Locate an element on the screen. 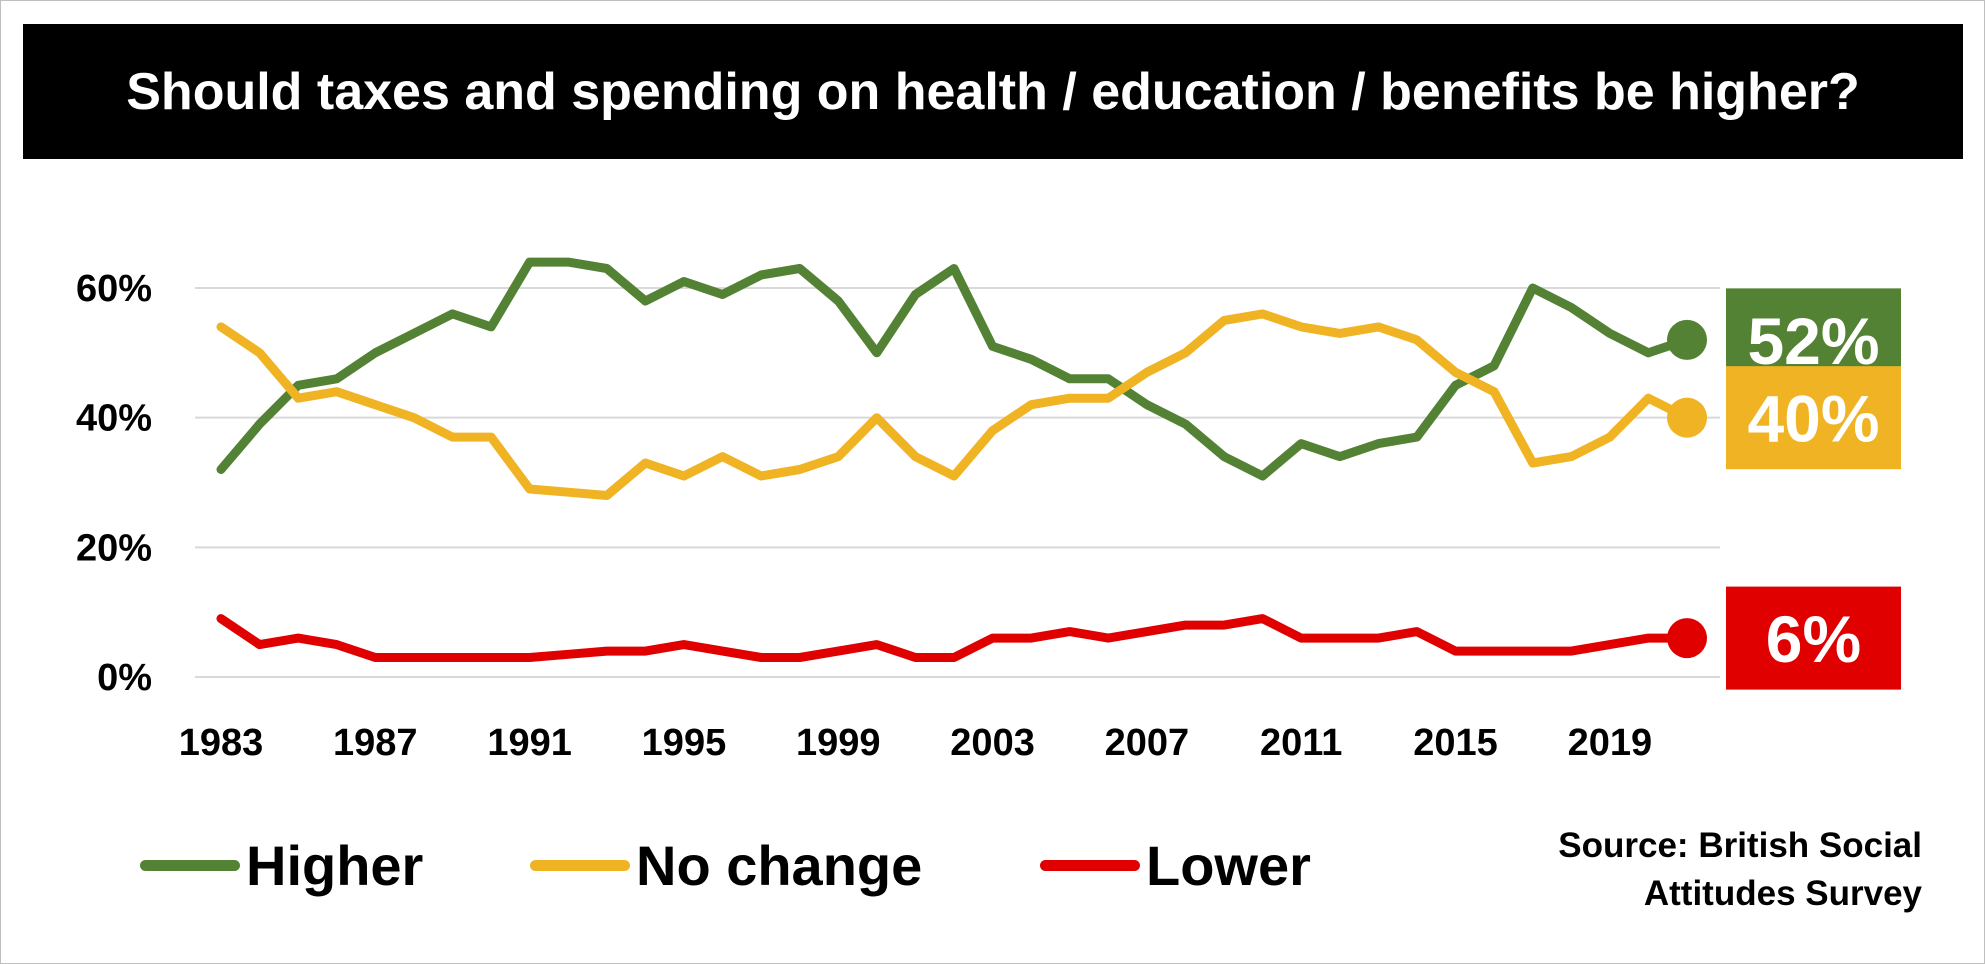  x-tick-label: 2007 is located at coordinates (1147, 743).